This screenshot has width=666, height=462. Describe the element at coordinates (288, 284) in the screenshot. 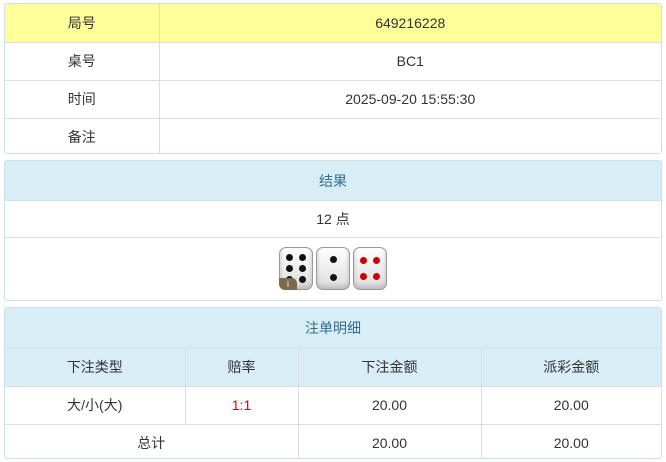

I see `info-icon: i` at that location.